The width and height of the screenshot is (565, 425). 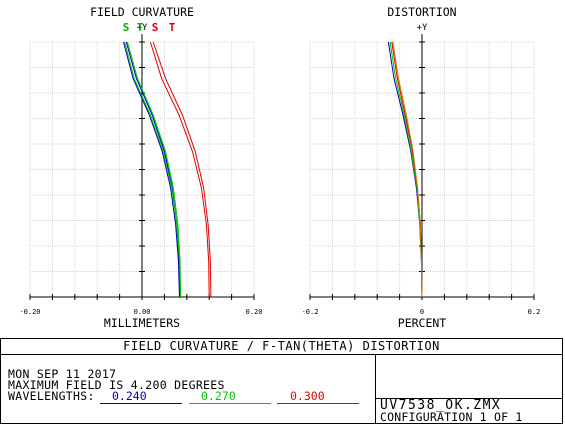 I want to click on date-text: MON SEP 11 2017, so click(x=62, y=374).